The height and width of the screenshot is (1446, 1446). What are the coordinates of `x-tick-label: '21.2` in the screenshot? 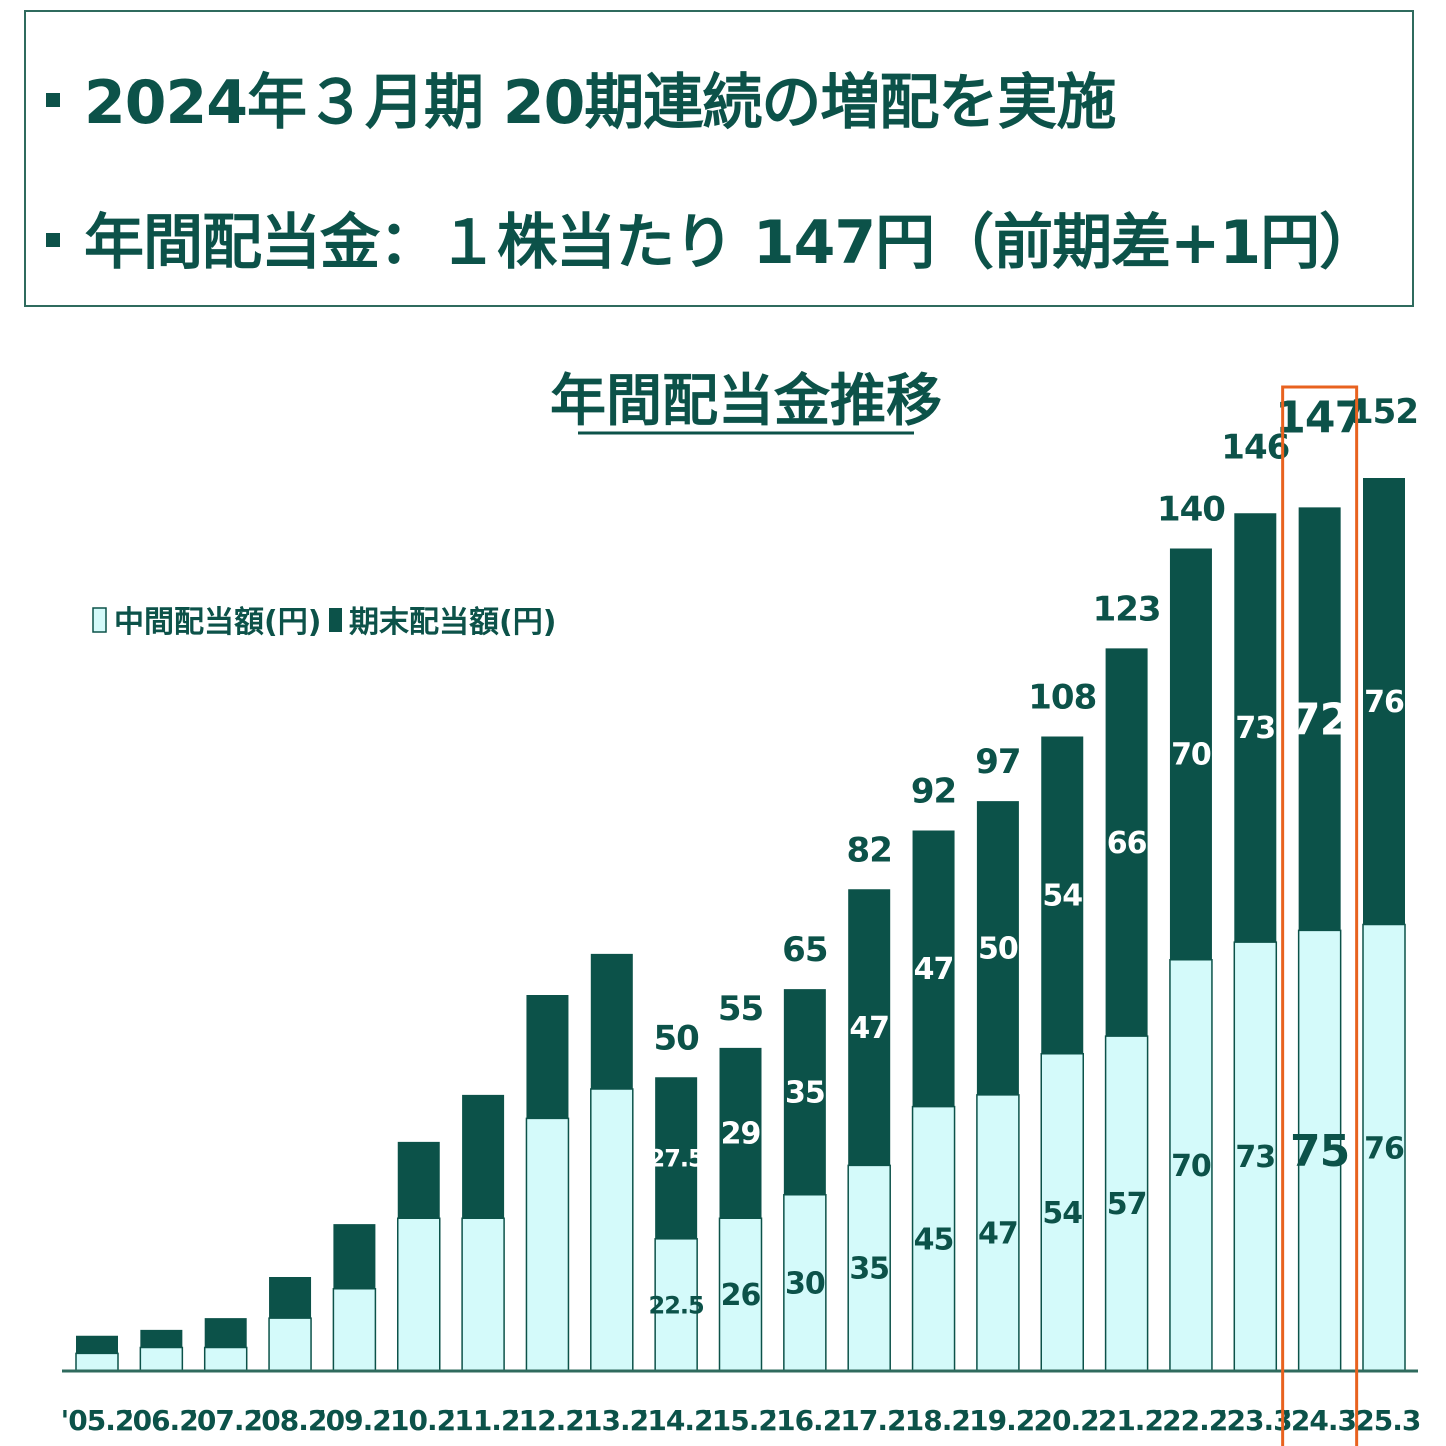 It's located at (1126, 1420).